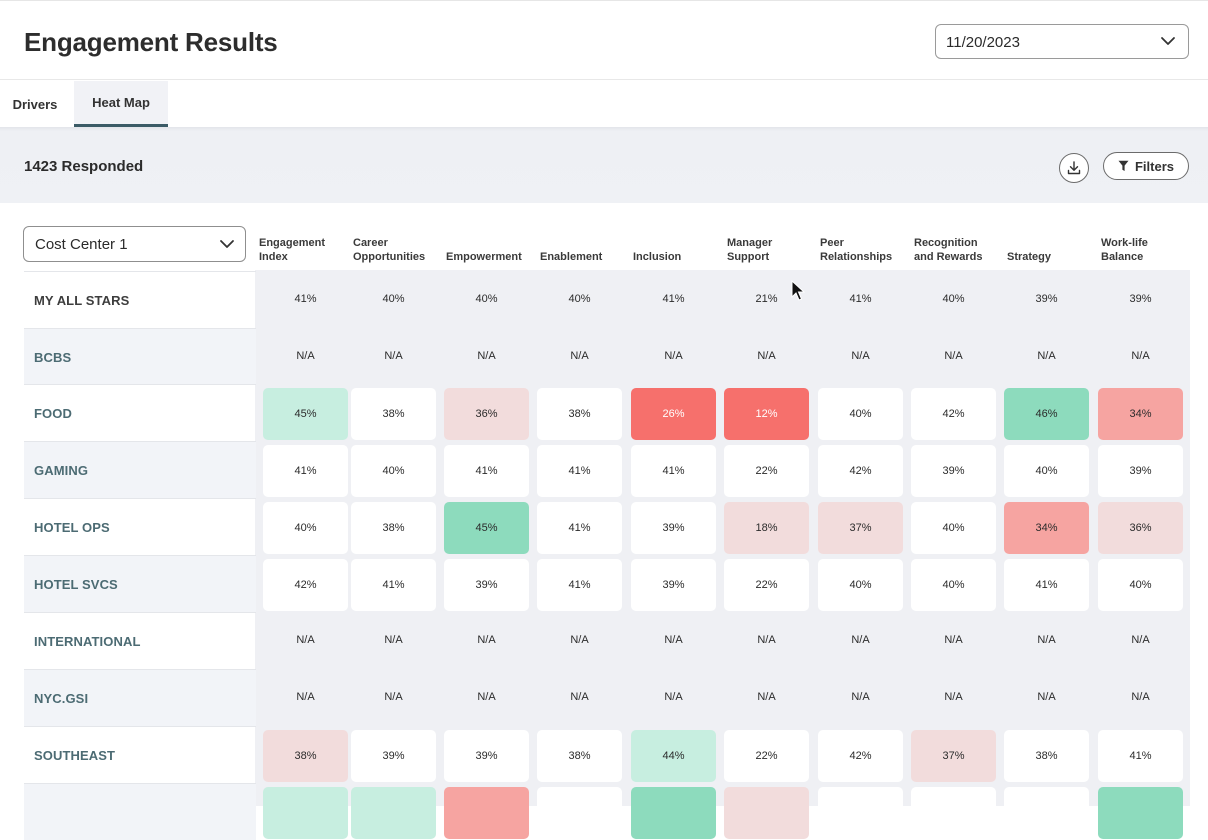 This screenshot has height=840, width=1208. What do you see at coordinates (750, 250) in the screenshot?
I see `column-header-label: Manager Support` at bounding box center [750, 250].